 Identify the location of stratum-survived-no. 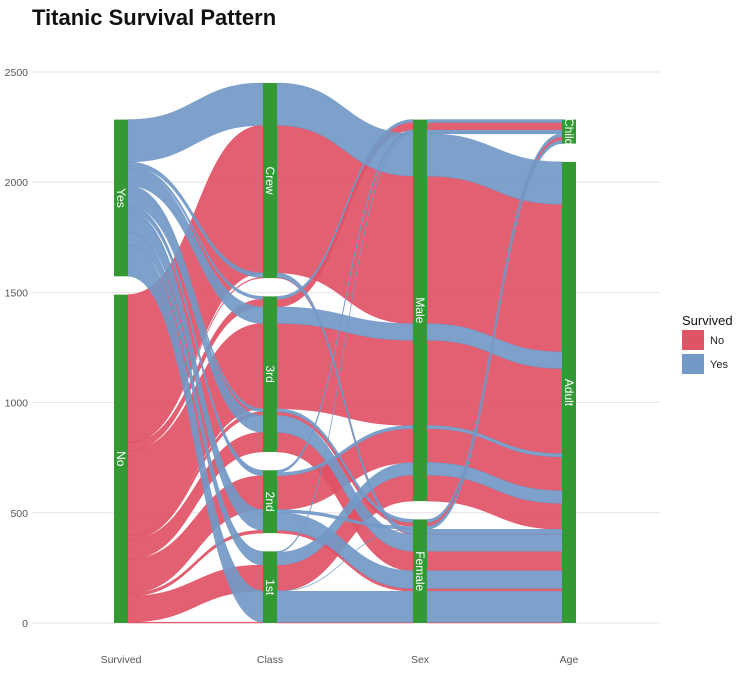
(121, 458).